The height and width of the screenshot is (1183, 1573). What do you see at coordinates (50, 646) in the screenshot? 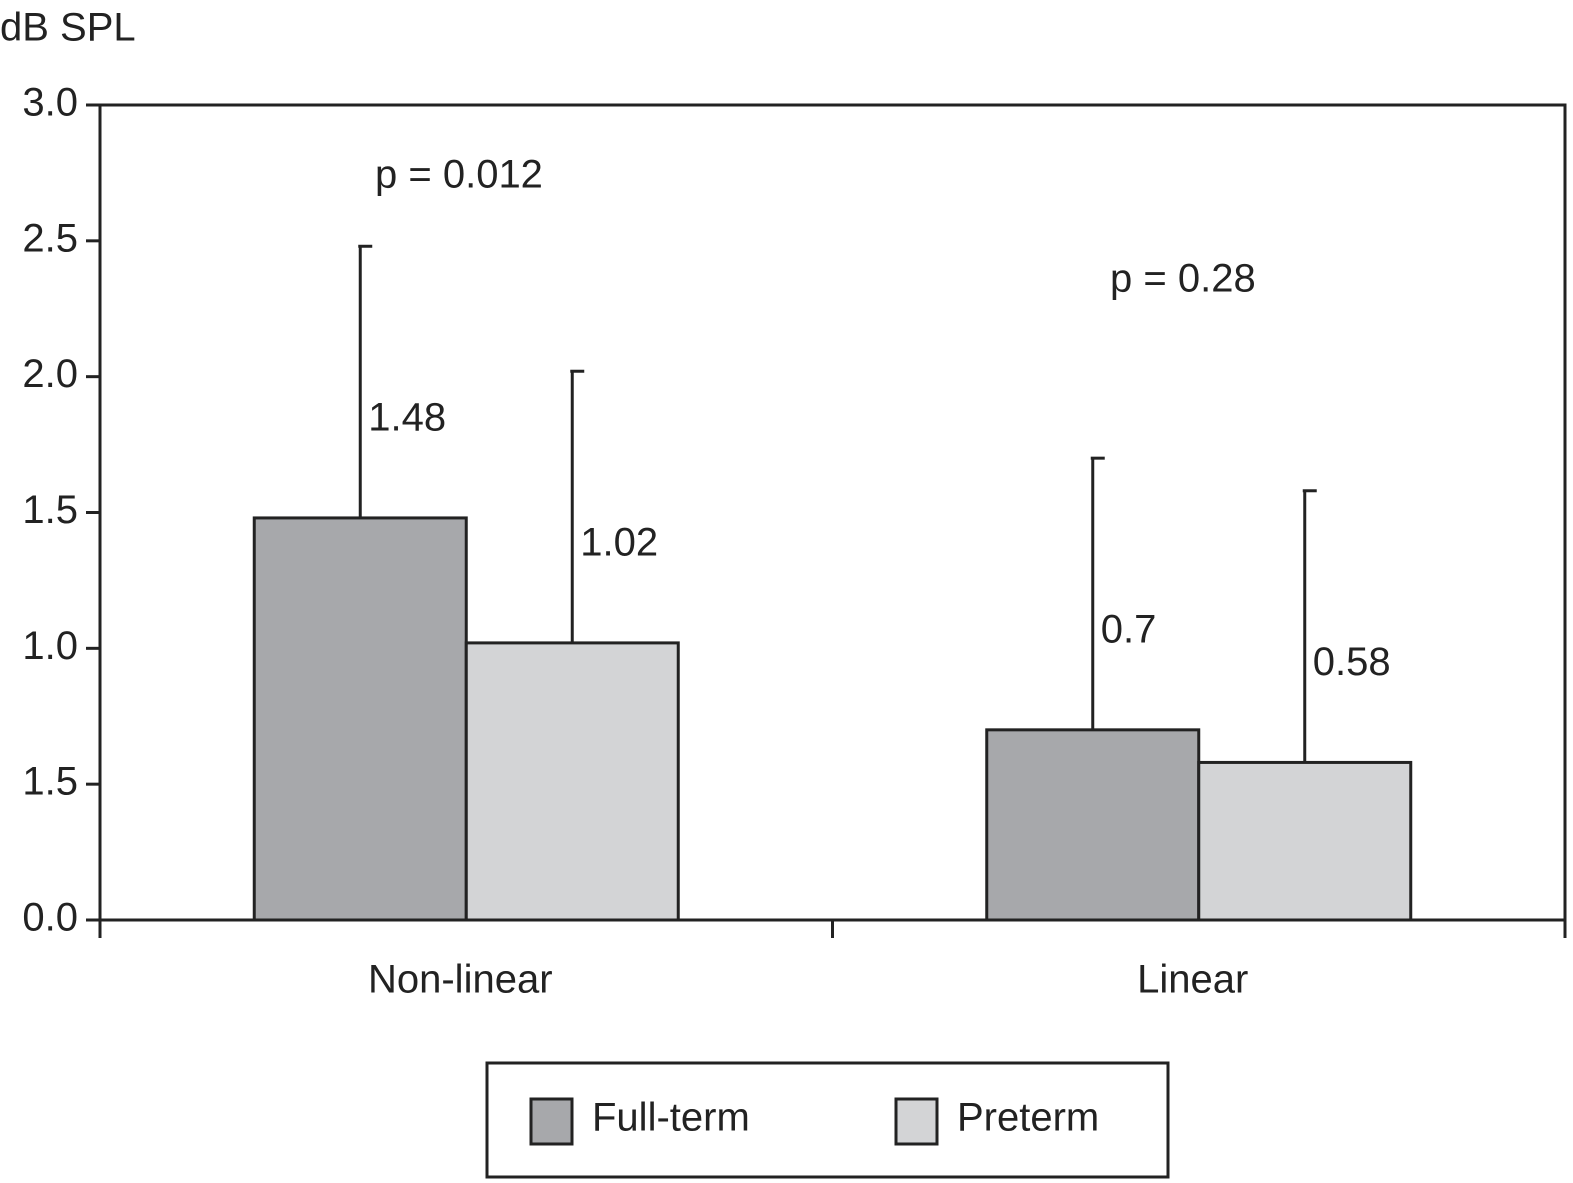
I see `y-tick-label: 1.0` at bounding box center [50, 646].